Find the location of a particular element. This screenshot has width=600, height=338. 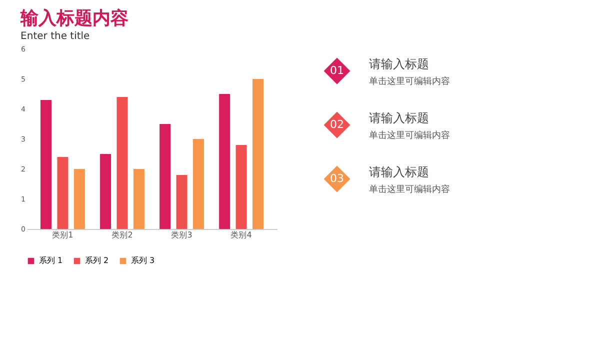

text: 02 is located at coordinates (337, 124).